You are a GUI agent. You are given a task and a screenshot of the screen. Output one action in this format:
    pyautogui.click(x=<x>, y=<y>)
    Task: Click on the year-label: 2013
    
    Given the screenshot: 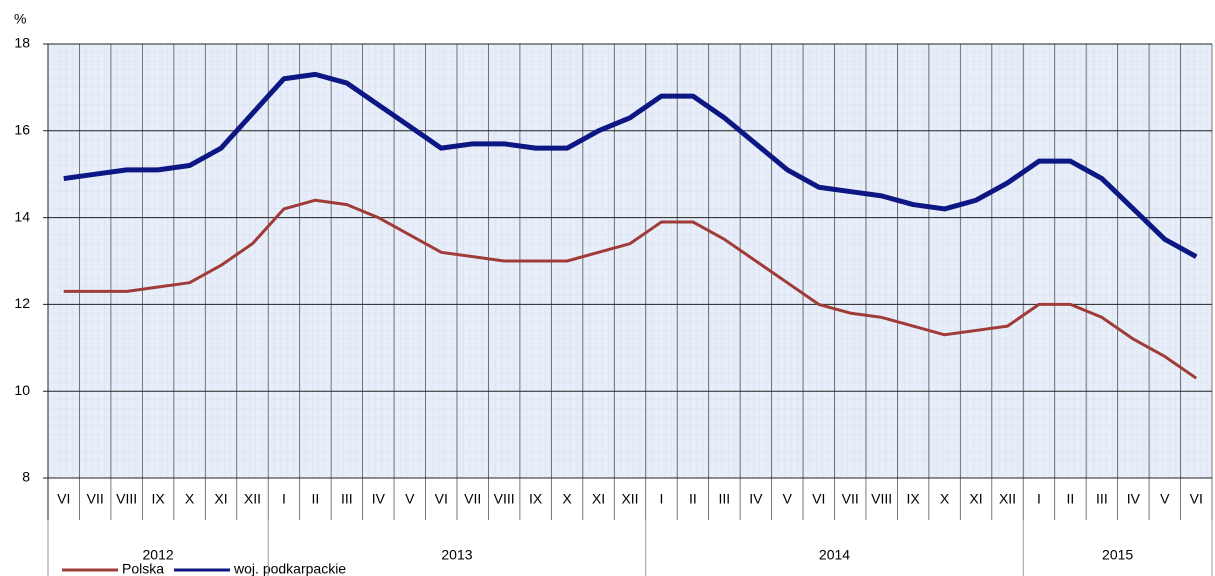 What is the action you would take?
    pyautogui.click(x=456, y=555)
    